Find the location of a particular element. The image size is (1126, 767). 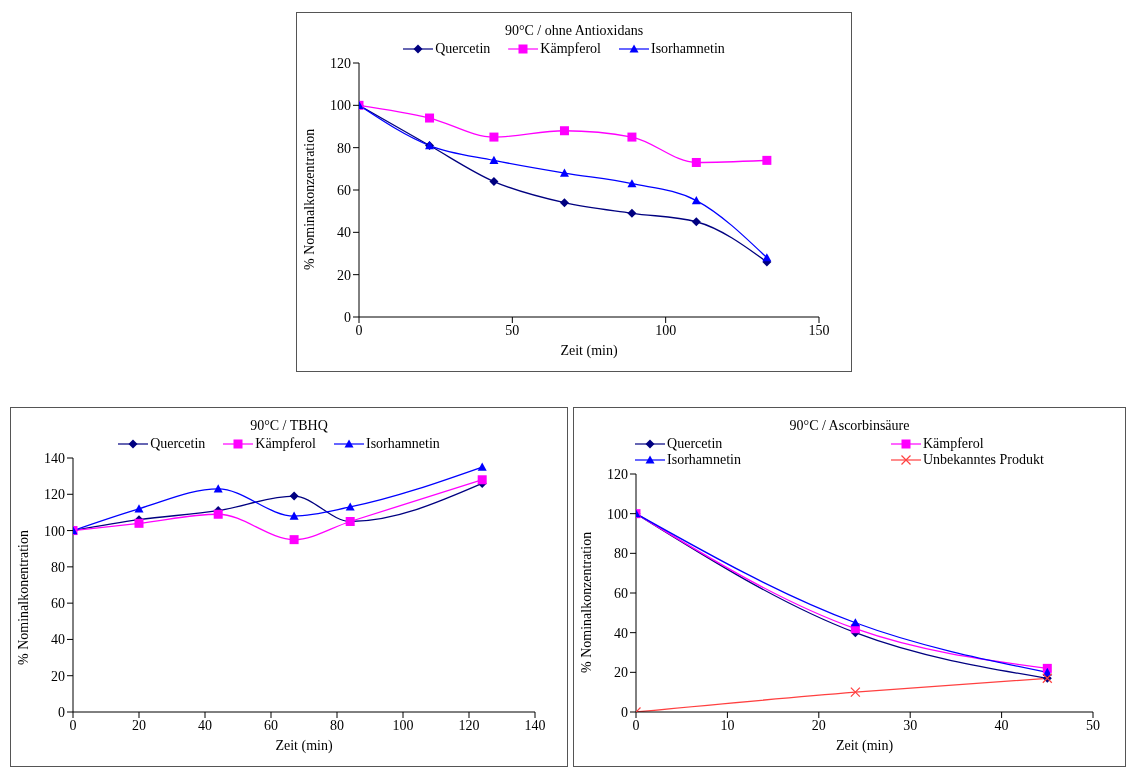

y-tick-label: 140 is located at coordinates (54, 458).